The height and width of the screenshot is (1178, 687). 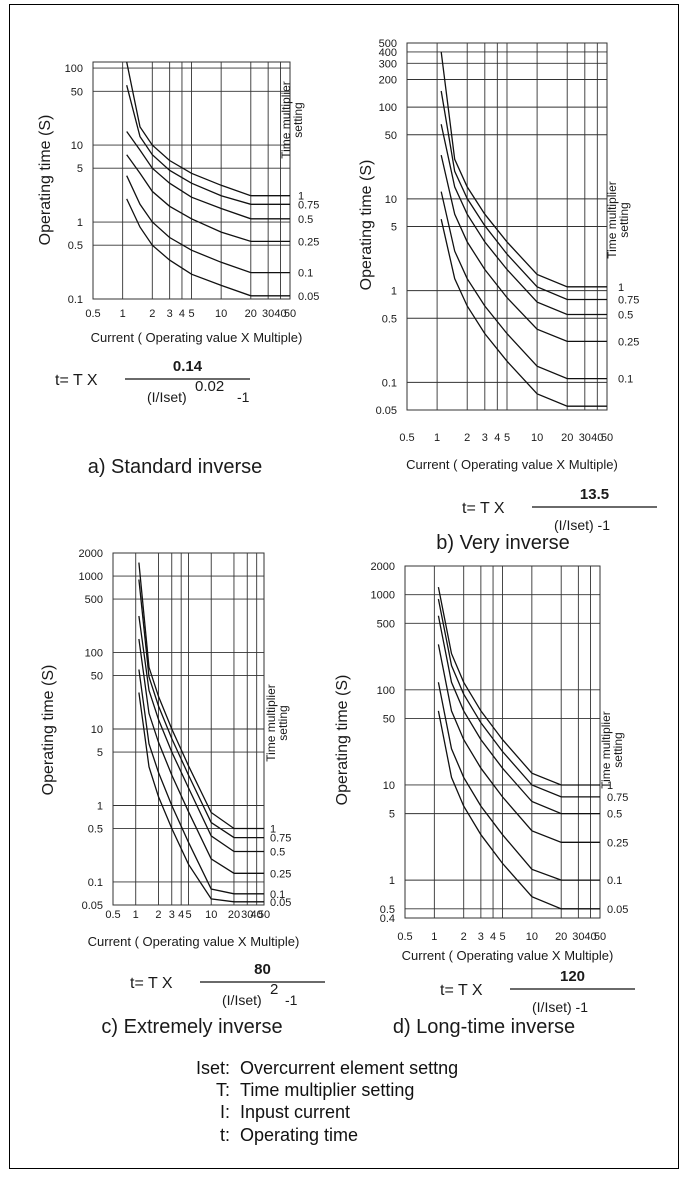 I want to click on legend-key: I:, so click(x=224, y=1112).